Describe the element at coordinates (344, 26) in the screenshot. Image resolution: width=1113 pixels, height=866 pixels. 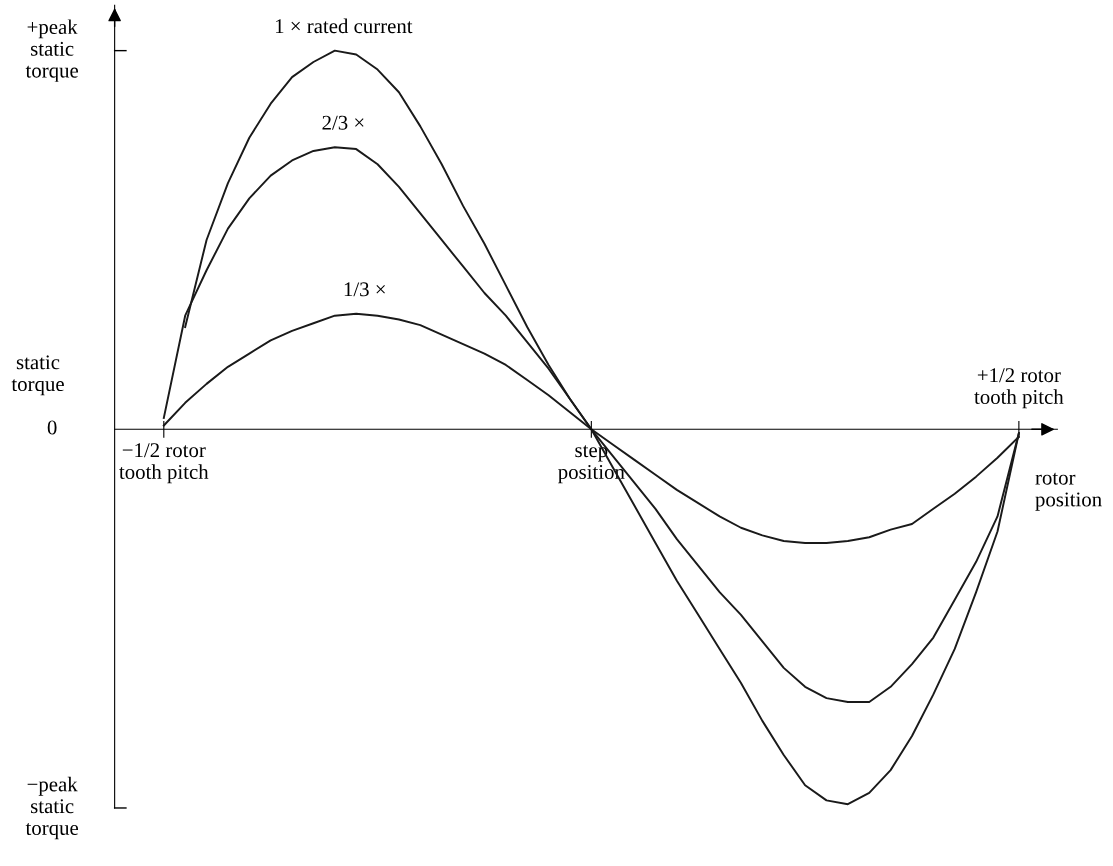
I see `series-label: 1 × rated current` at that location.